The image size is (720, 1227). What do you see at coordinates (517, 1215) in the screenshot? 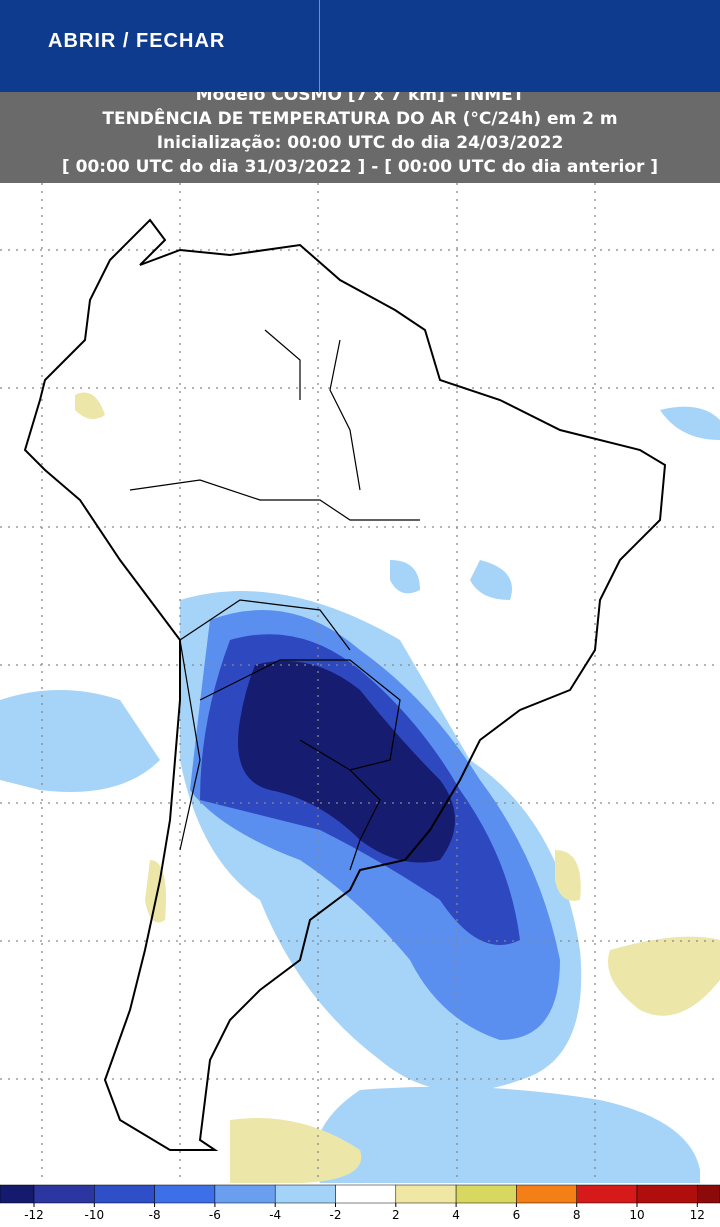
I see `colorbar-label: 6` at bounding box center [517, 1215].